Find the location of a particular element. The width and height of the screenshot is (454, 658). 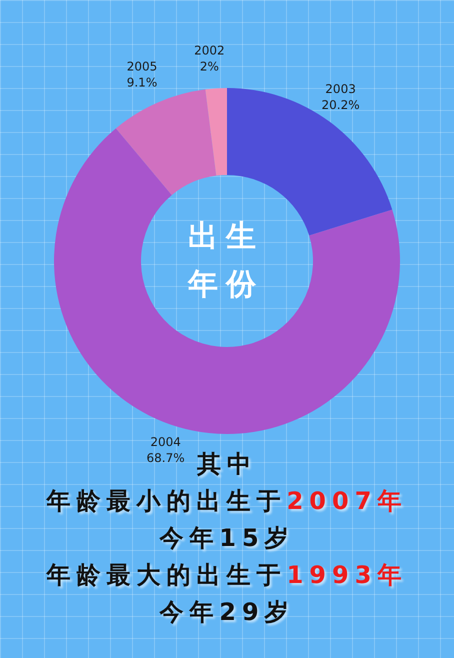

text: 今年29岁 is located at coordinates (227, 612).